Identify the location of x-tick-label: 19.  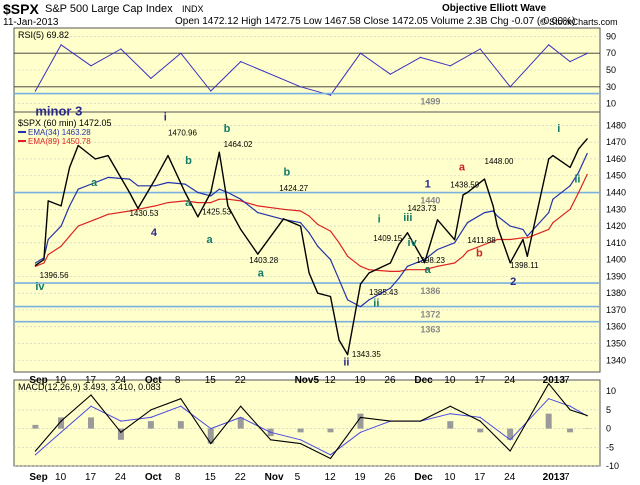
(360, 477).